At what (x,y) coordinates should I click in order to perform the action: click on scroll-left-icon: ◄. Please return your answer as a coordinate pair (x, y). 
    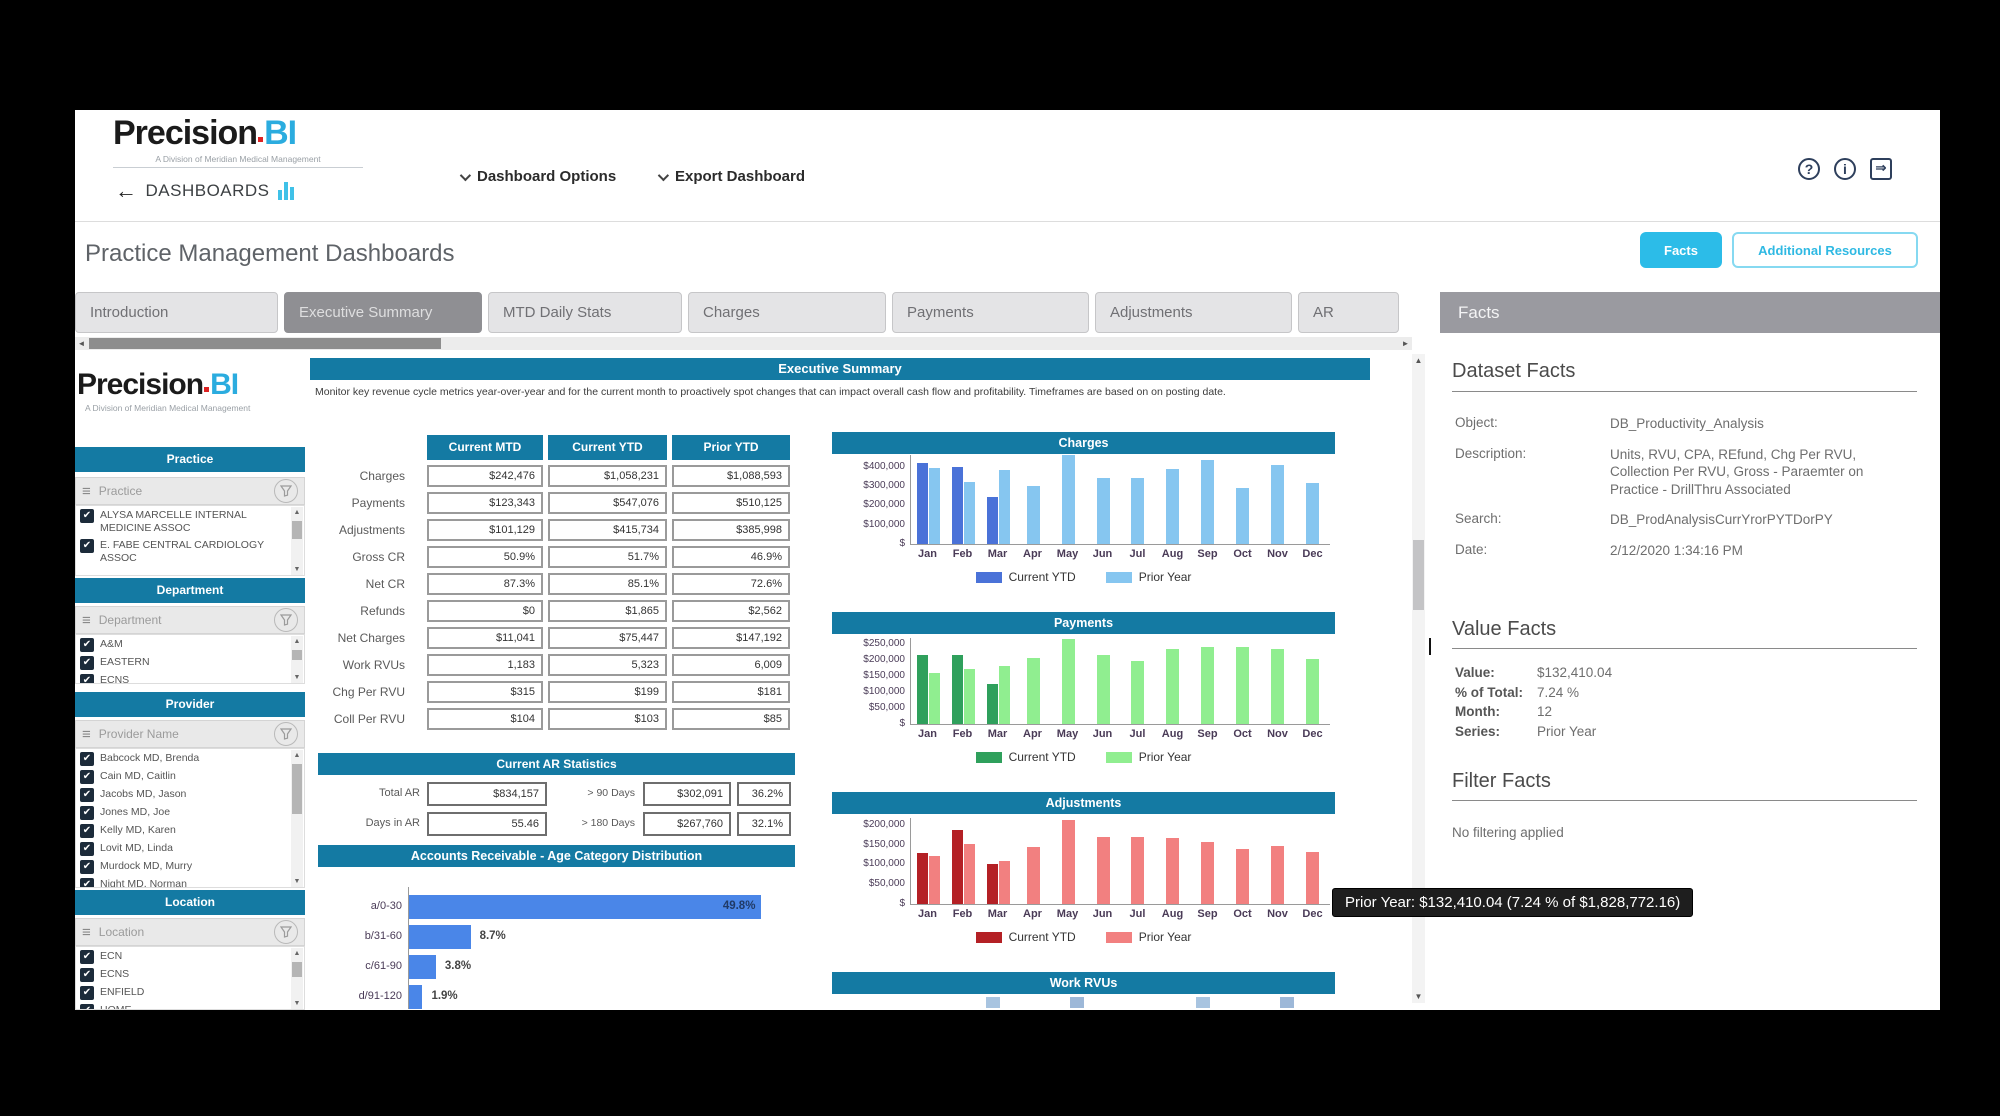
    Looking at the image, I should click on (81, 343).